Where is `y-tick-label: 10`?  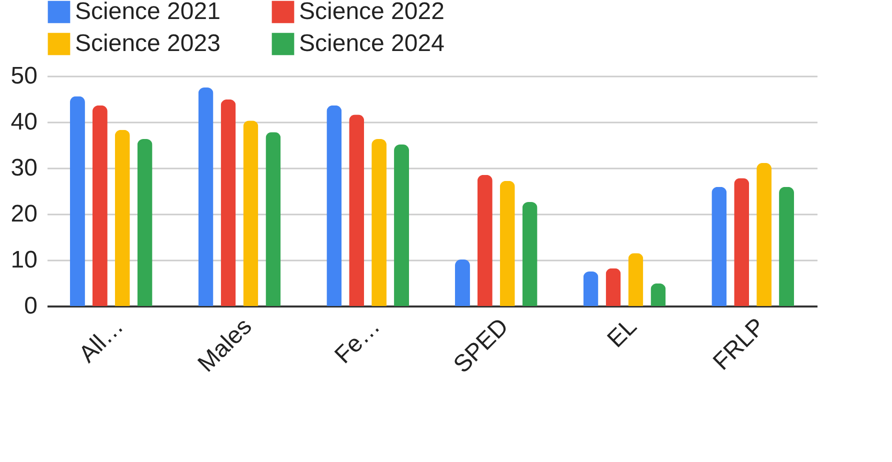
y-tick-label: 10 is located at coordinates (24, 260).